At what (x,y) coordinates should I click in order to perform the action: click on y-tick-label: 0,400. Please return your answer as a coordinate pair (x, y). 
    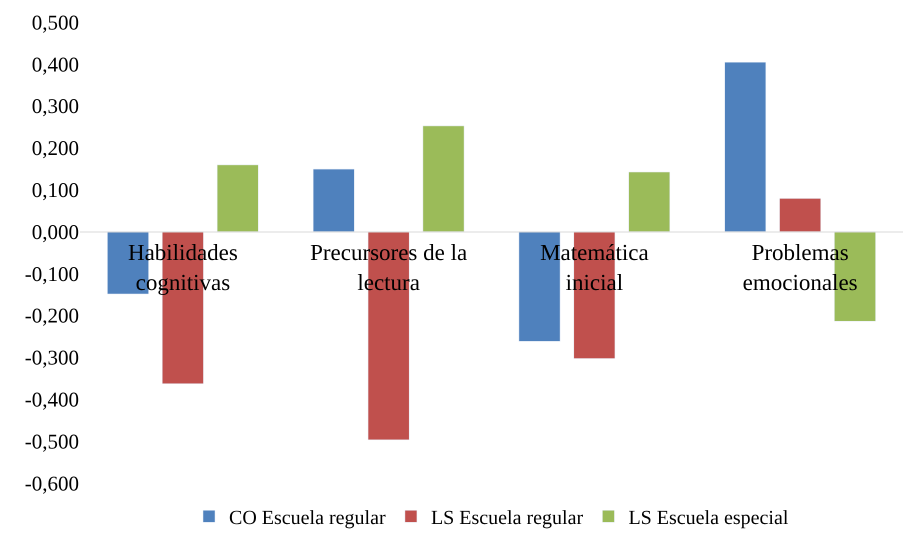
    Looking at the image, I should click on (55, 64).